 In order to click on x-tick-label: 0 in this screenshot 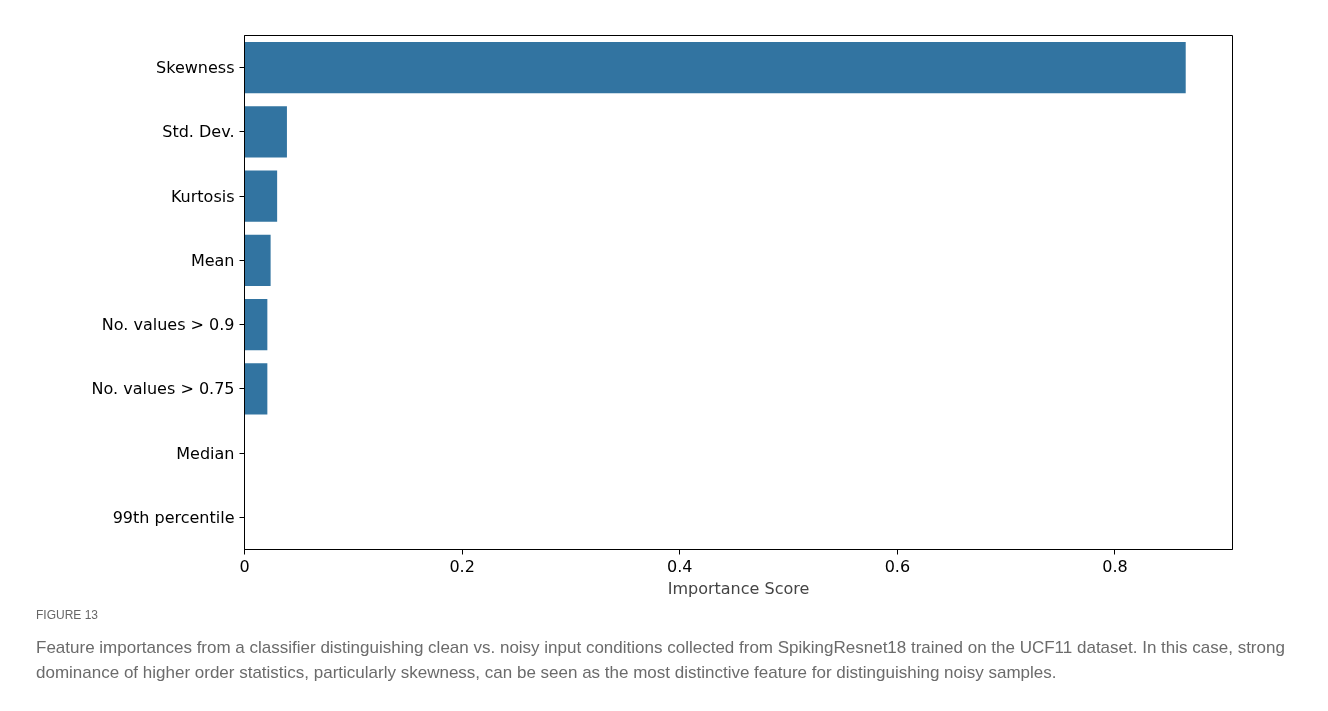, I will do `click(244, 566)`.